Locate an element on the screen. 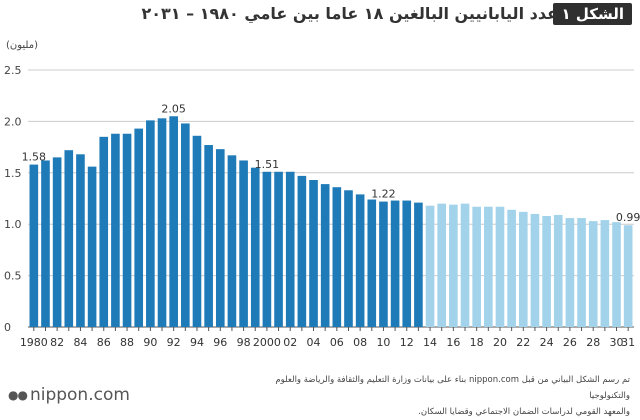 Image resolution: width=640 pixels, height=420 pixels. logo-dots-icon: ●● is located at coordinates (18, 395).